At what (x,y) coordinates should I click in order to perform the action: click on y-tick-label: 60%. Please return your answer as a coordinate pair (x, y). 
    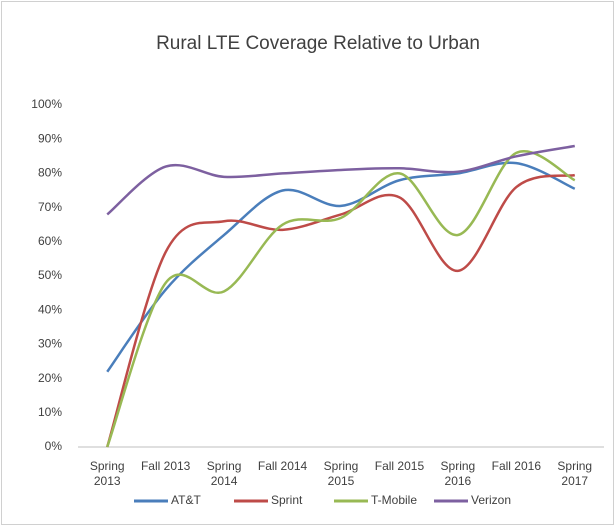
    Looking at the image, I should click on (50, 241).